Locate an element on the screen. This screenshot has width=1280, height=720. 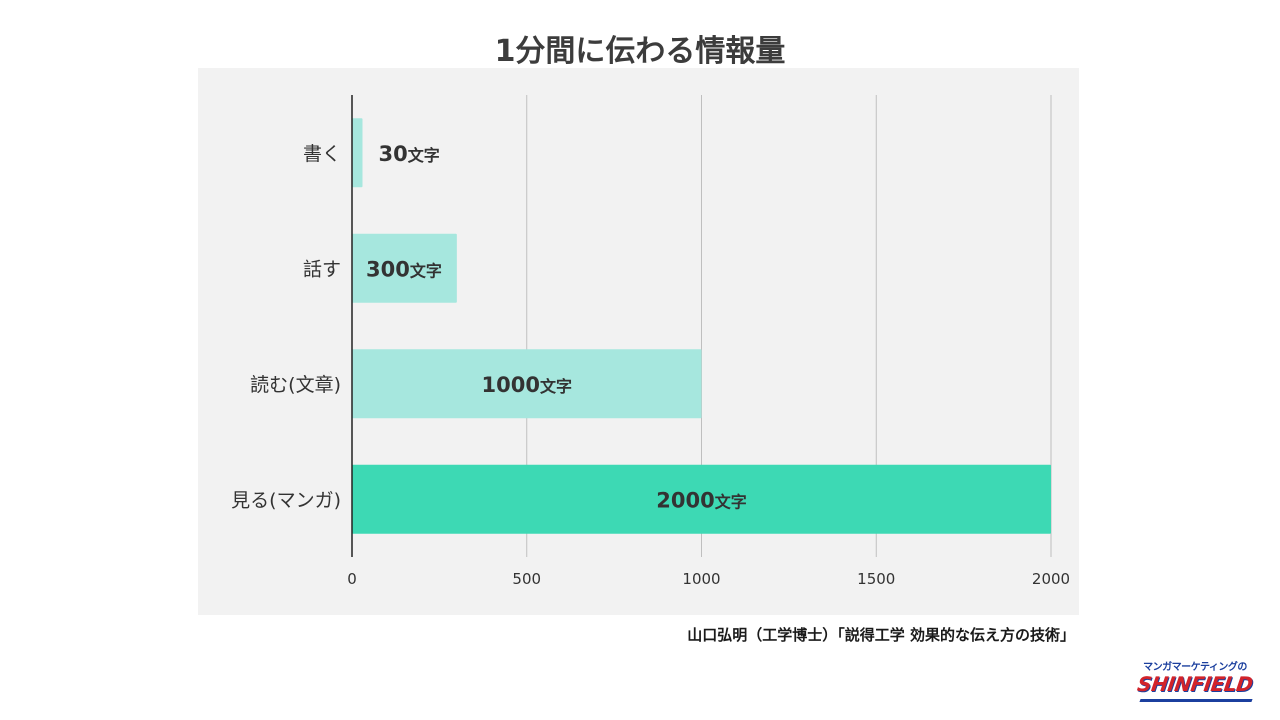
x-tick-label-0: 0 is located at coordinates (352, 579).